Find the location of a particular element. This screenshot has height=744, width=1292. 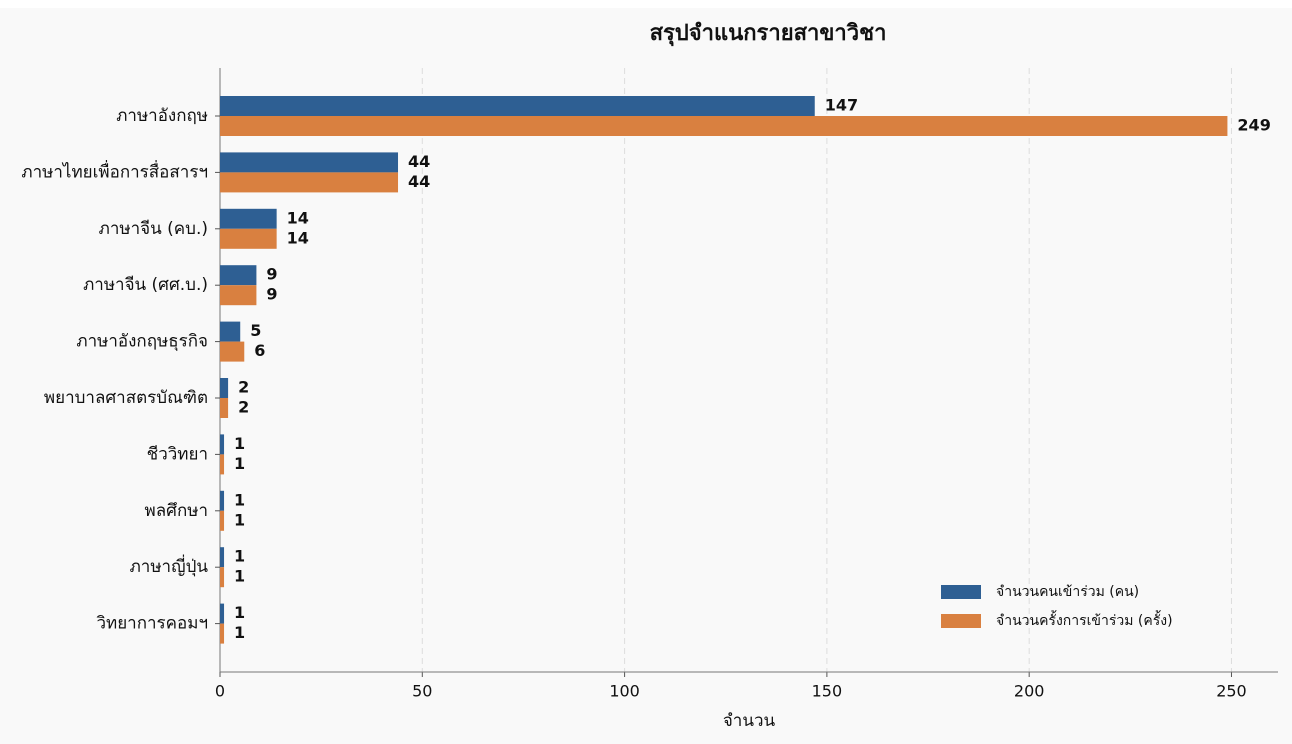

legend-label: จำนวนคนเข้าร่วม (คน) is located at coordinates (1067, 592).